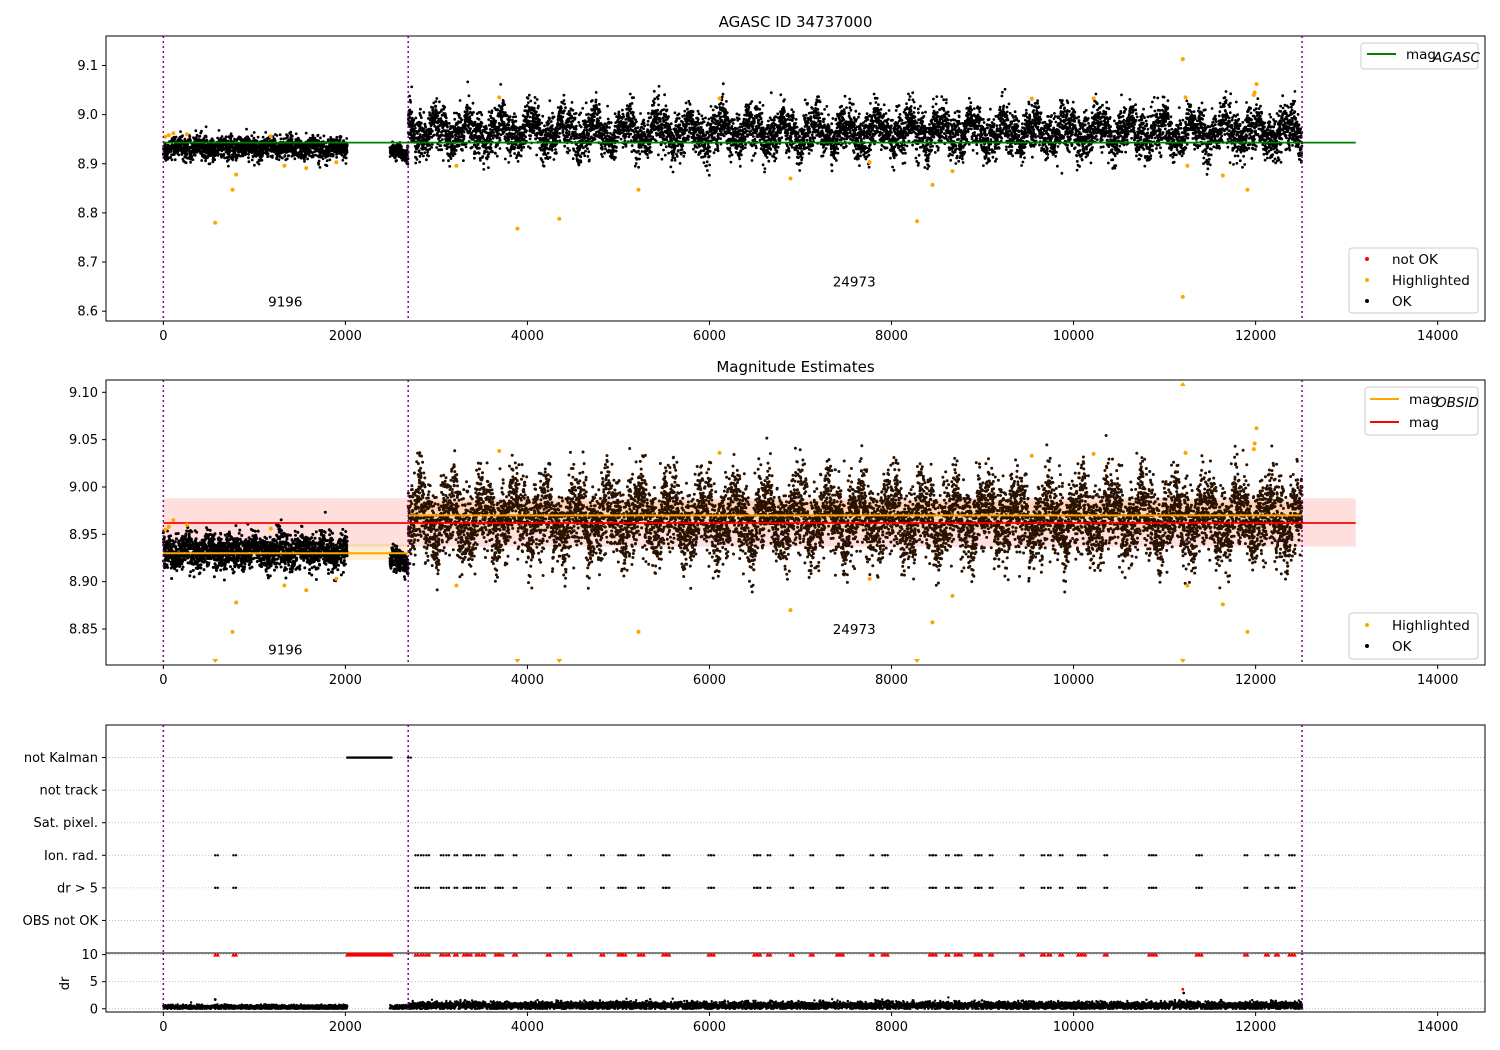 The image size is (1500, 1050). I want to click on legend-label: Highlighted, so click(1431, 626).